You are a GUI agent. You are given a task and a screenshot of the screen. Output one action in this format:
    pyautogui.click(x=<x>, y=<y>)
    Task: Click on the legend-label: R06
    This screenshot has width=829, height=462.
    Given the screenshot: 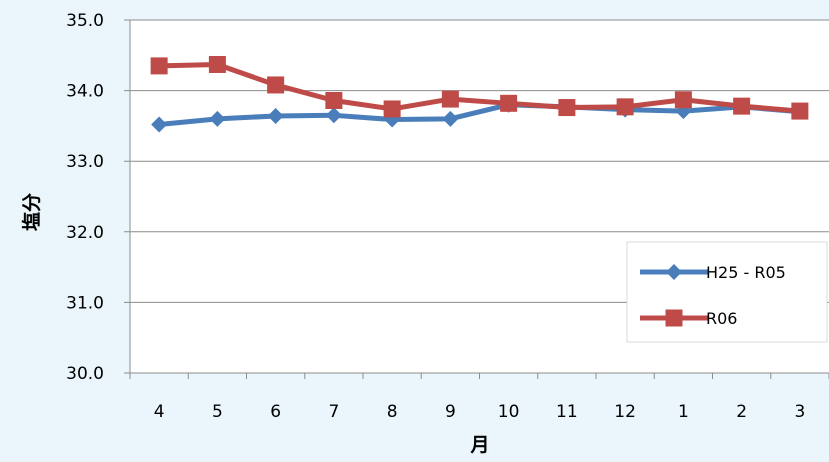 What is the action you would take?
    pyautogui.click(x=721, y=318)
    